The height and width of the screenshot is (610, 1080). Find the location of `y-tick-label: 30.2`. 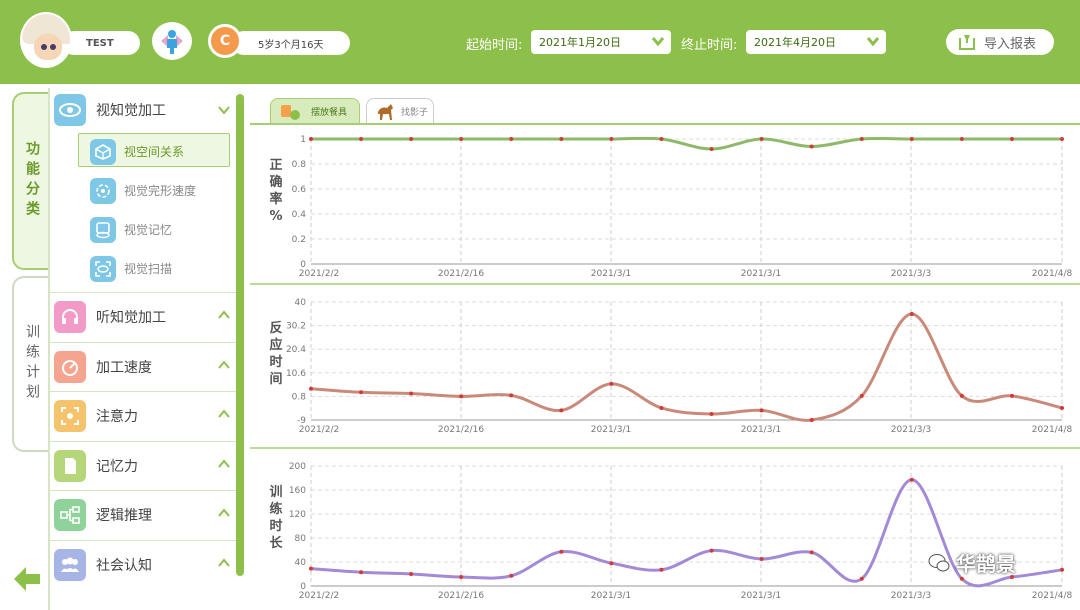

y-tick-label: 30.2 is located at coordinates (296, 327).